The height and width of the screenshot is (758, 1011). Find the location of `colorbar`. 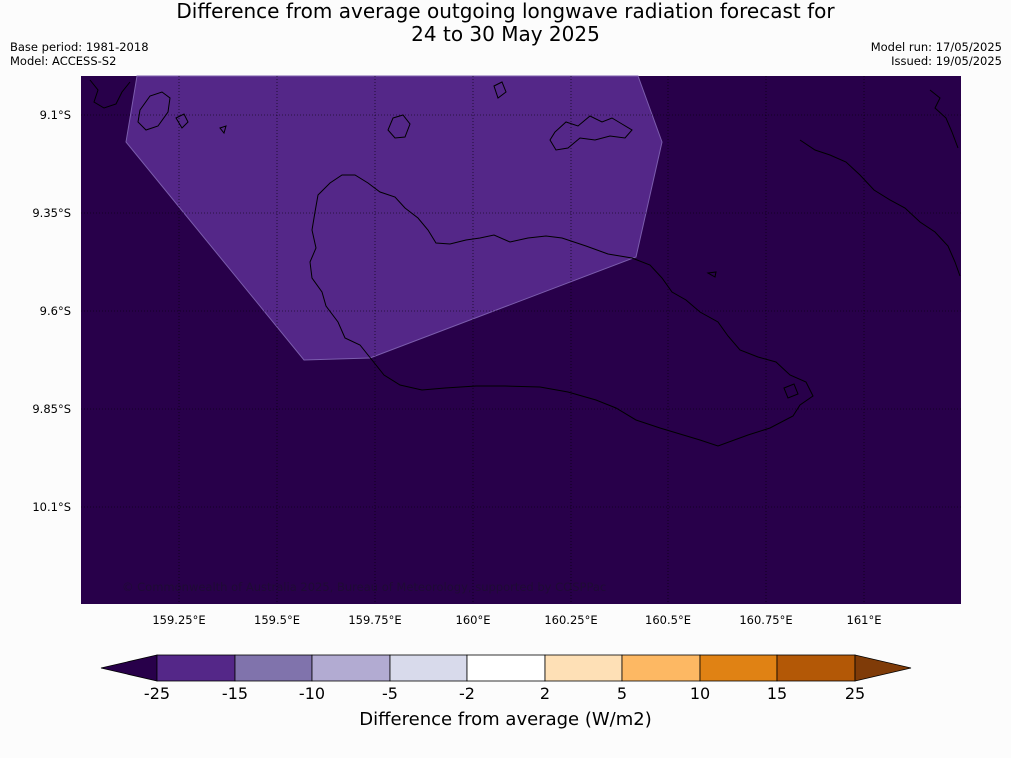

colorbar is located at coordinates (506, 668).